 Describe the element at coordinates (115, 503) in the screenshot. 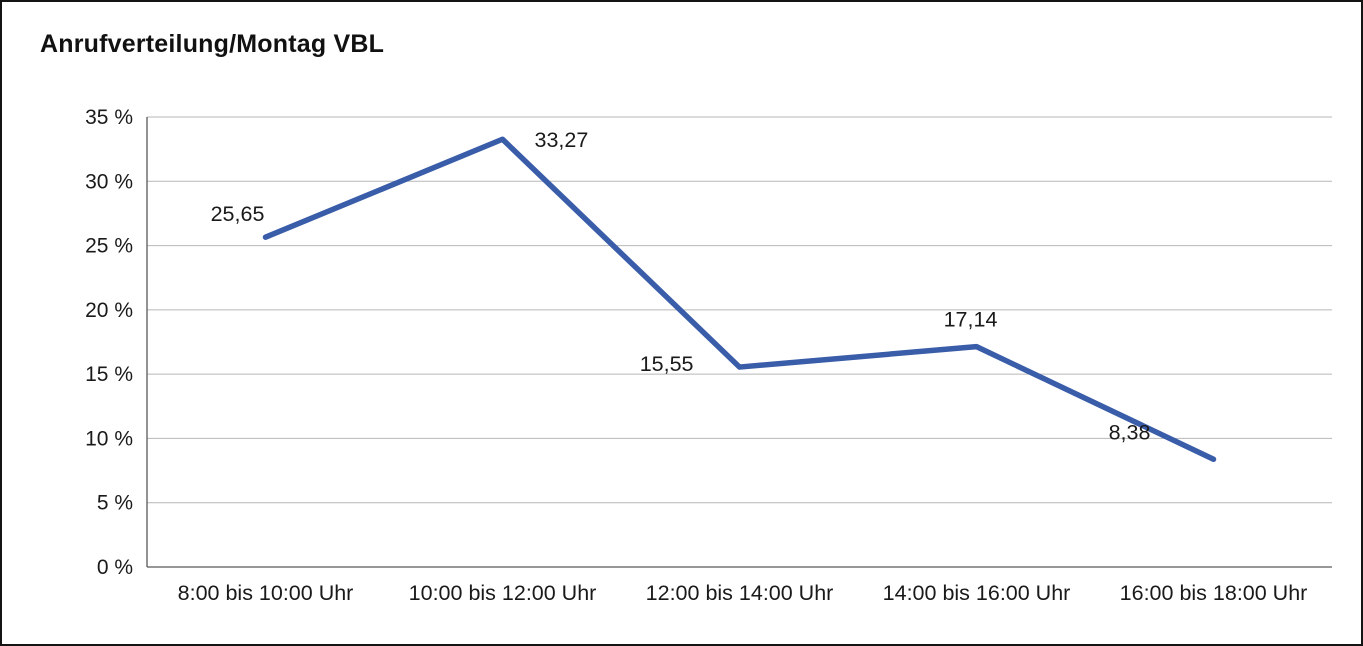

I see `y-tick-label: 5 %` at that location.